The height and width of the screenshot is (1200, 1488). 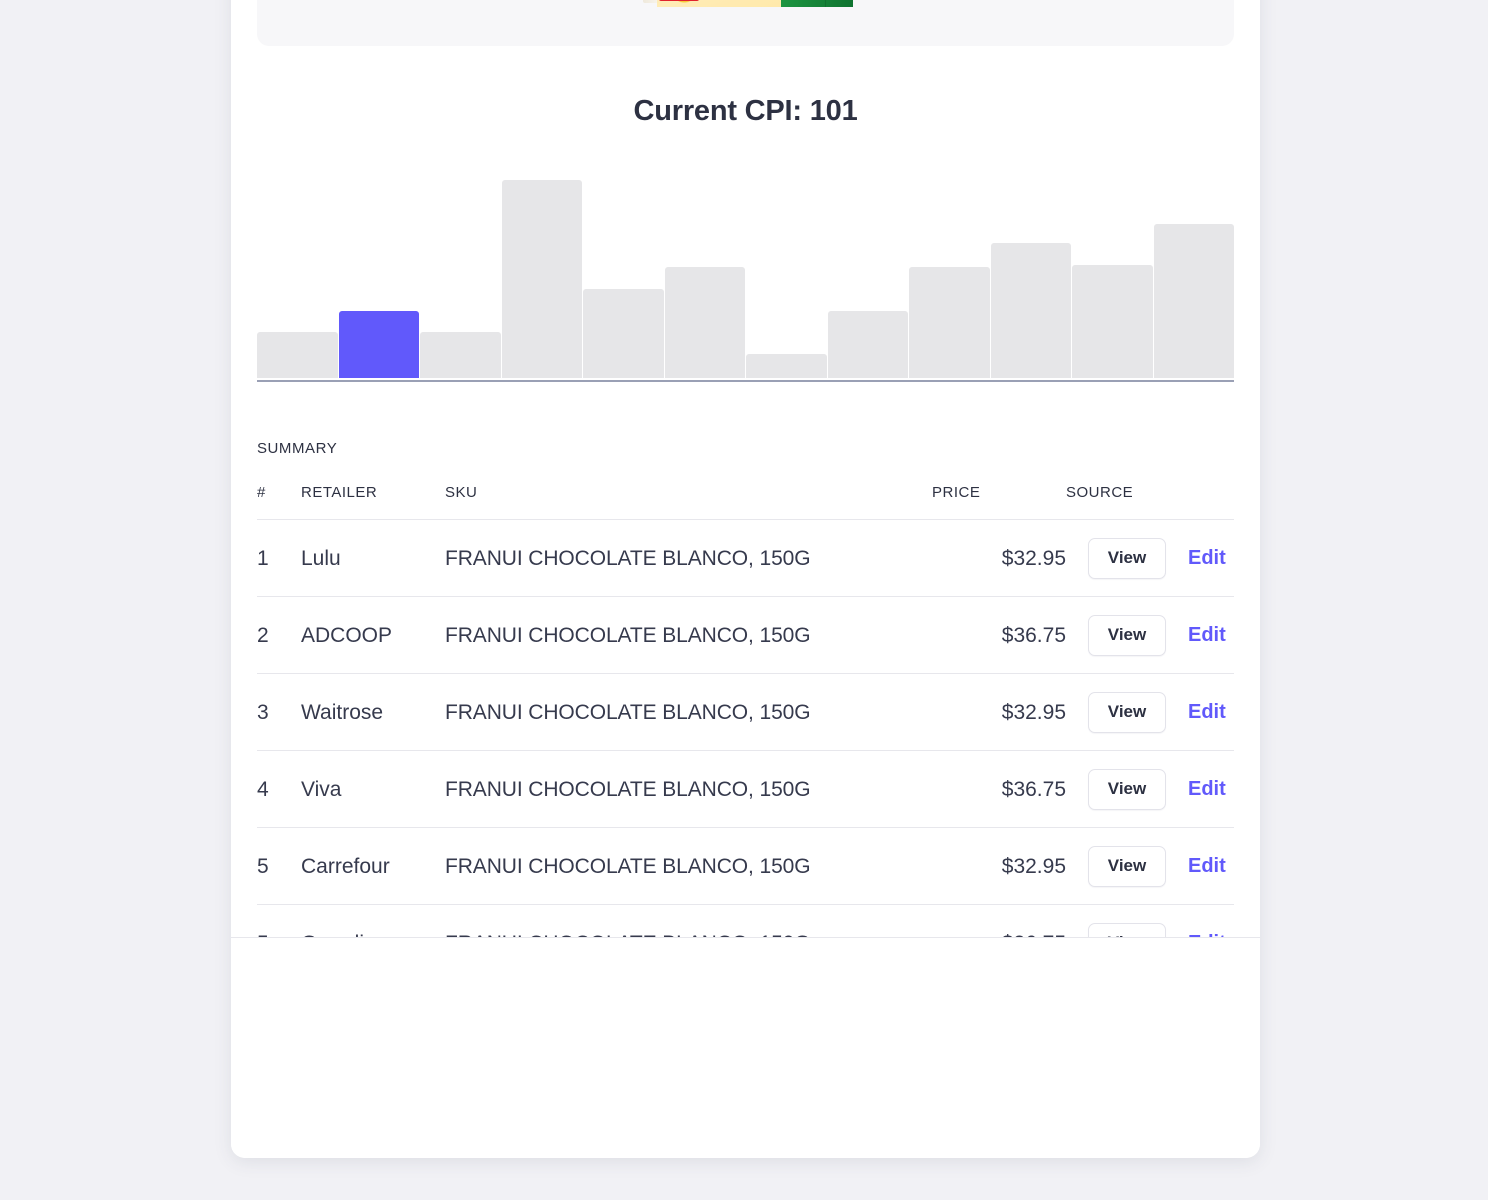 What do you see at coordinates (999, 502) in the screenshot?
I see `column-header-price: PRICE` at bounding box center [999, 502].